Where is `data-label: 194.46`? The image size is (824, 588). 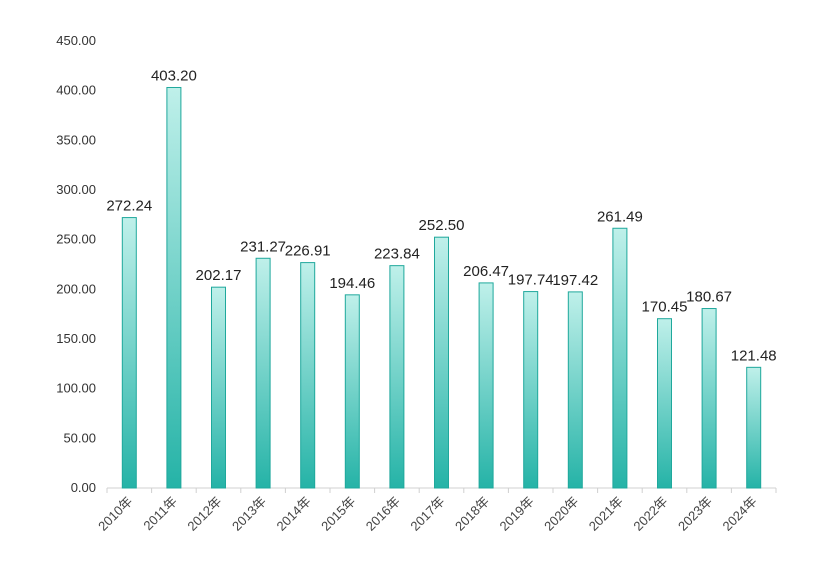 data-label: 194.46 is located at coordinates (352, 283).